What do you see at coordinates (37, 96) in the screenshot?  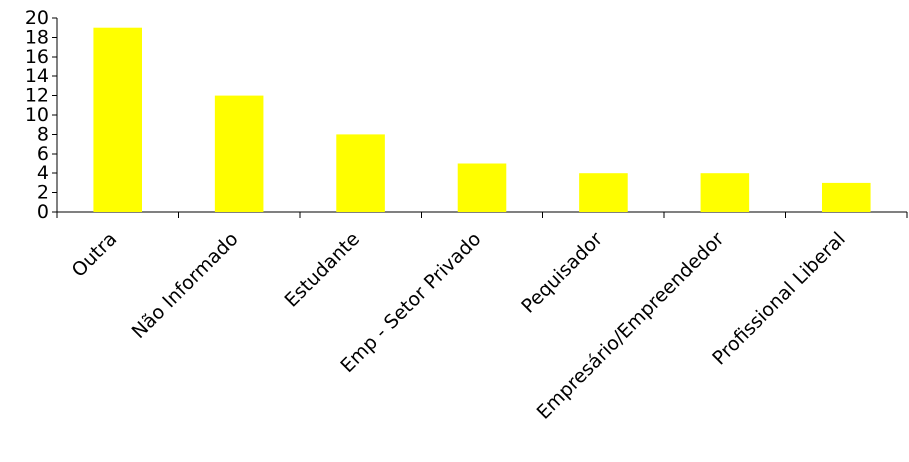 I see `y-tick-label: 12` at bounding box center [37, 96].